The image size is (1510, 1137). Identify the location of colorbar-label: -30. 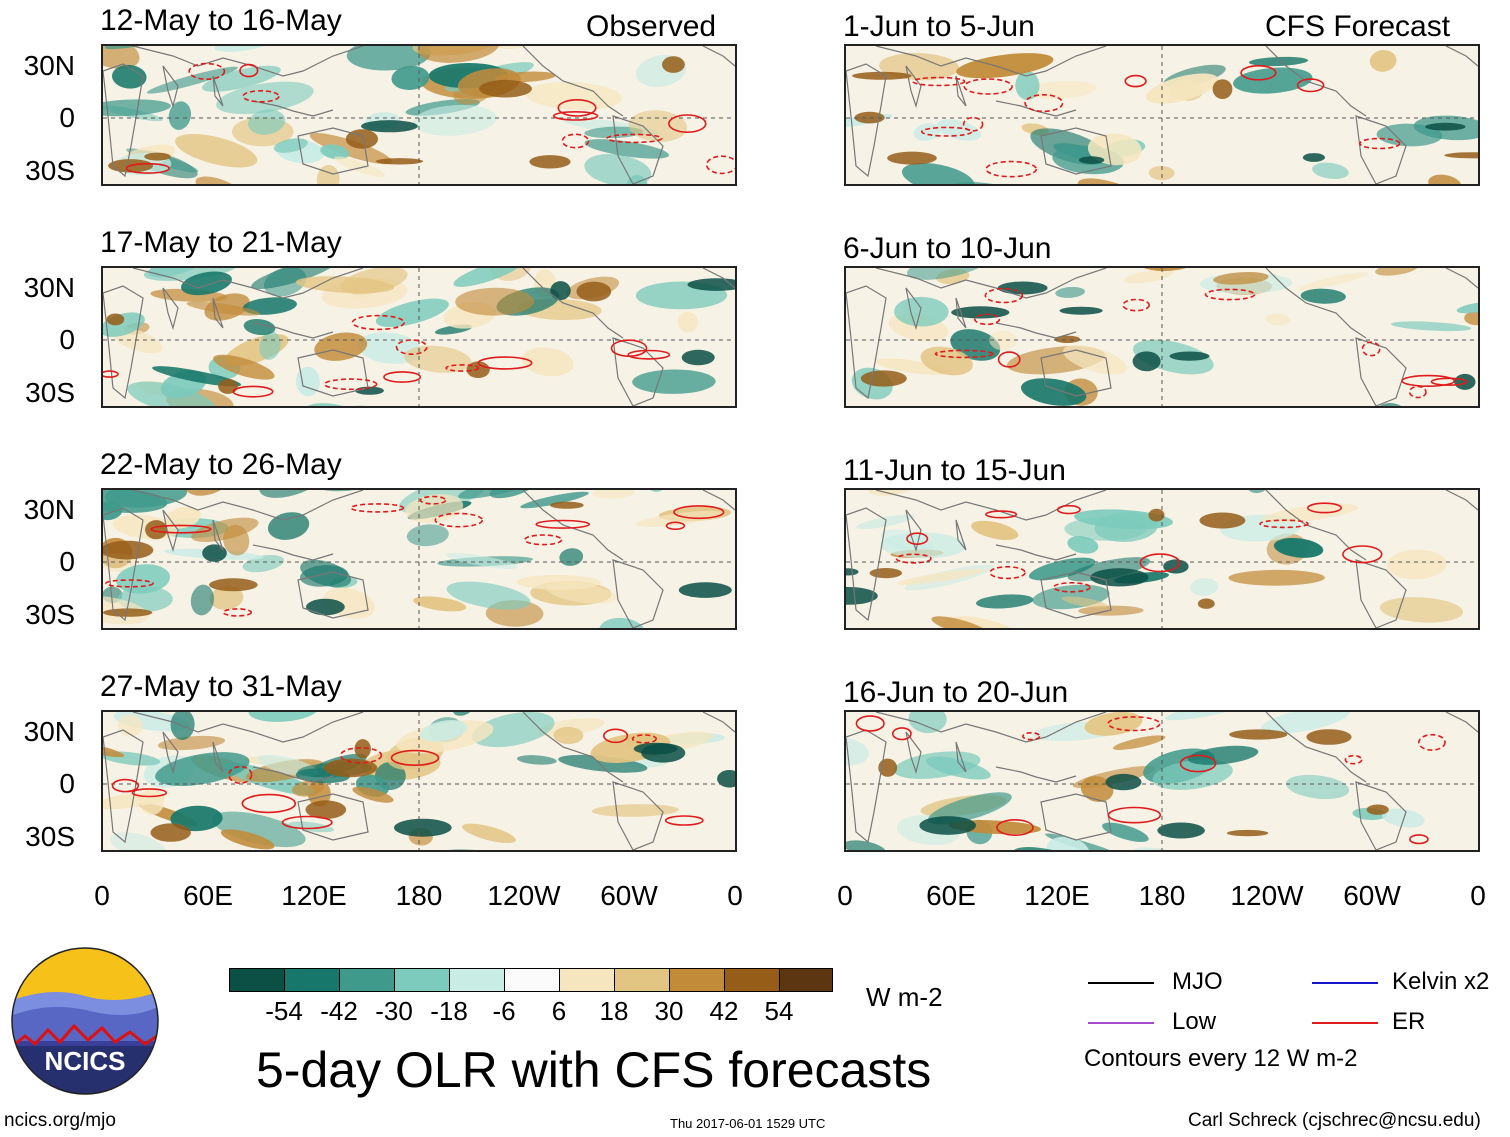
(394, 1011).